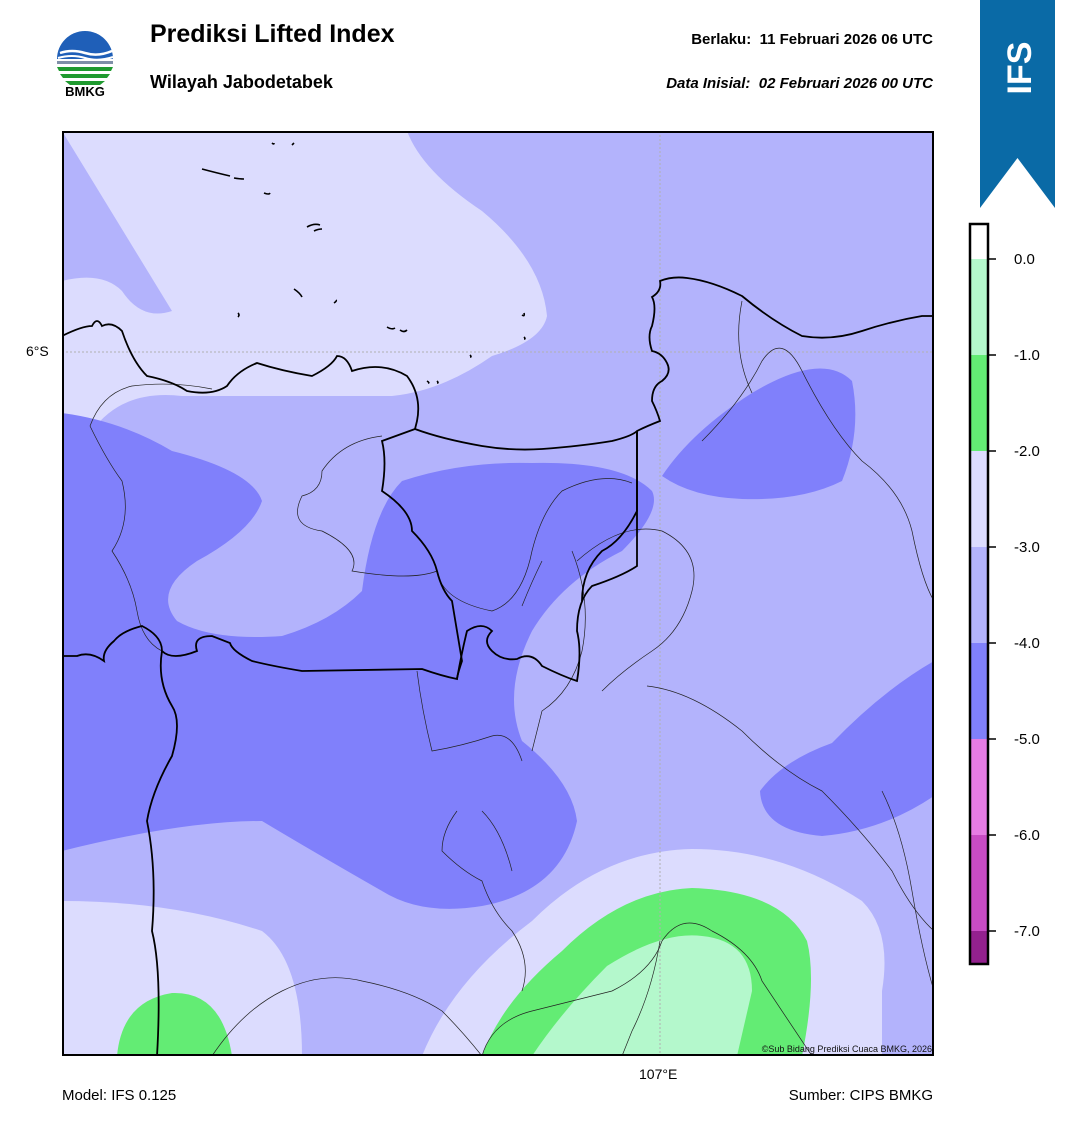 This screenshot has height=1128, width=1068. Describe the element at coordinates (119, 1095) in the screenshot. I see `model-label: Model: IFS 0.125` at that location.